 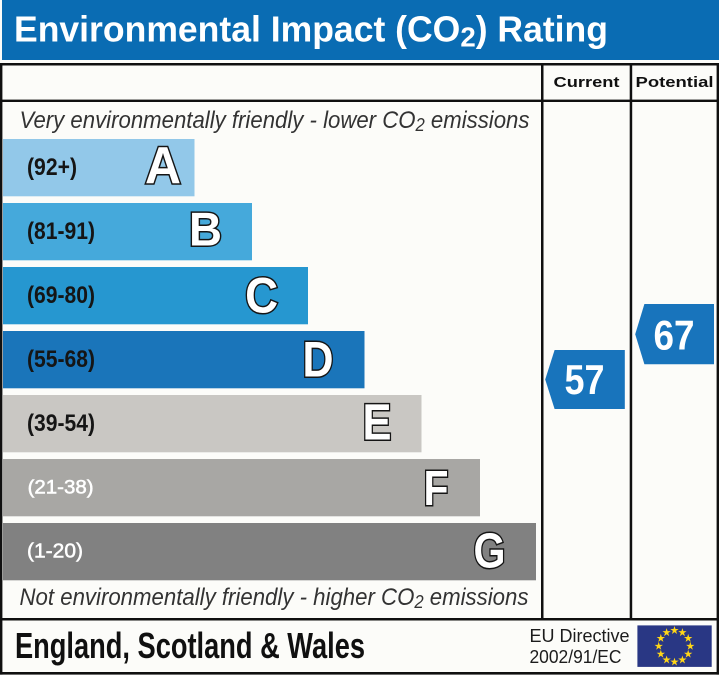 What do you see at coordinates (163, 166) in the screenshot?
I see `svg-text: A` at bounding box center [163, 166].